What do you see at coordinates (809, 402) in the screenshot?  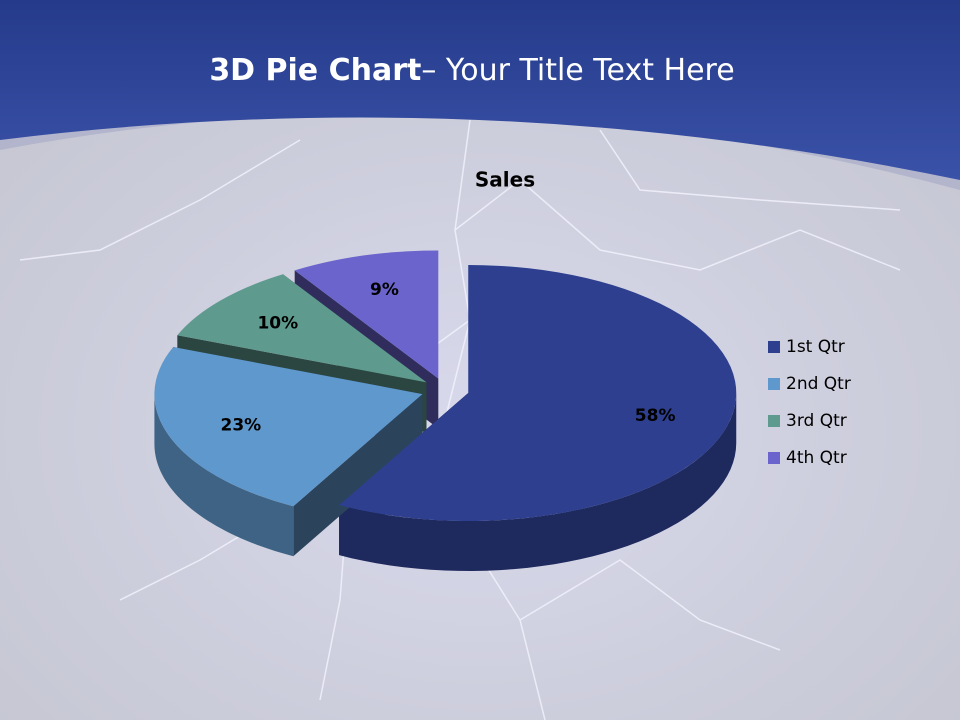 I see `legend: 1st Qtr 2nd Qtr 3rd Qtr 4th Qtr` at bounding box center [809, 402].